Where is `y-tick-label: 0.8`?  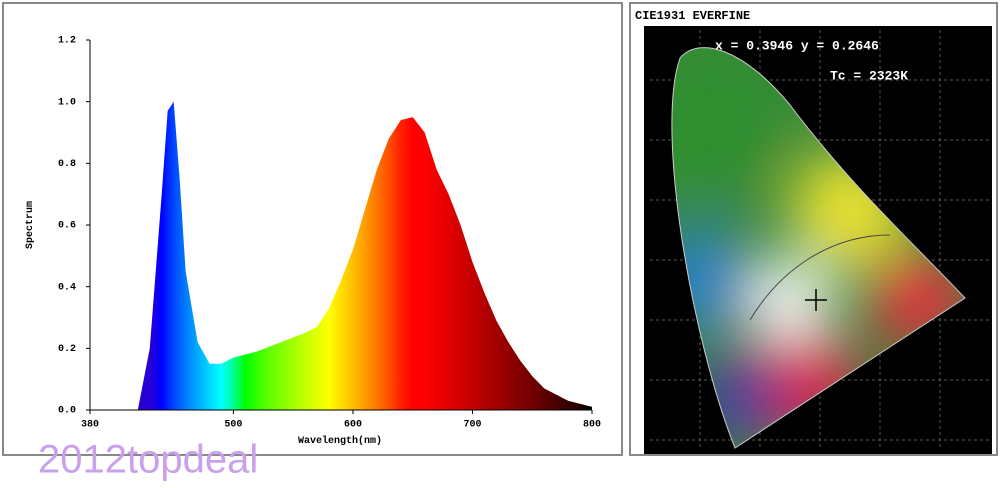 y-tick-label: 0.8 is located at coordinates (67, 164).